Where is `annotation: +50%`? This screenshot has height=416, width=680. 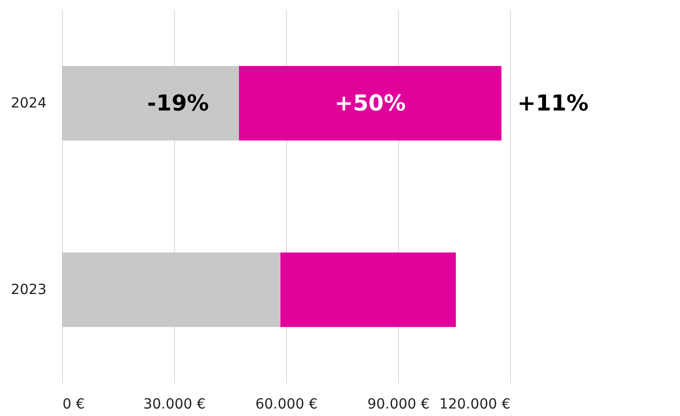 annotation: +50% is located at coordinates (370, 103).